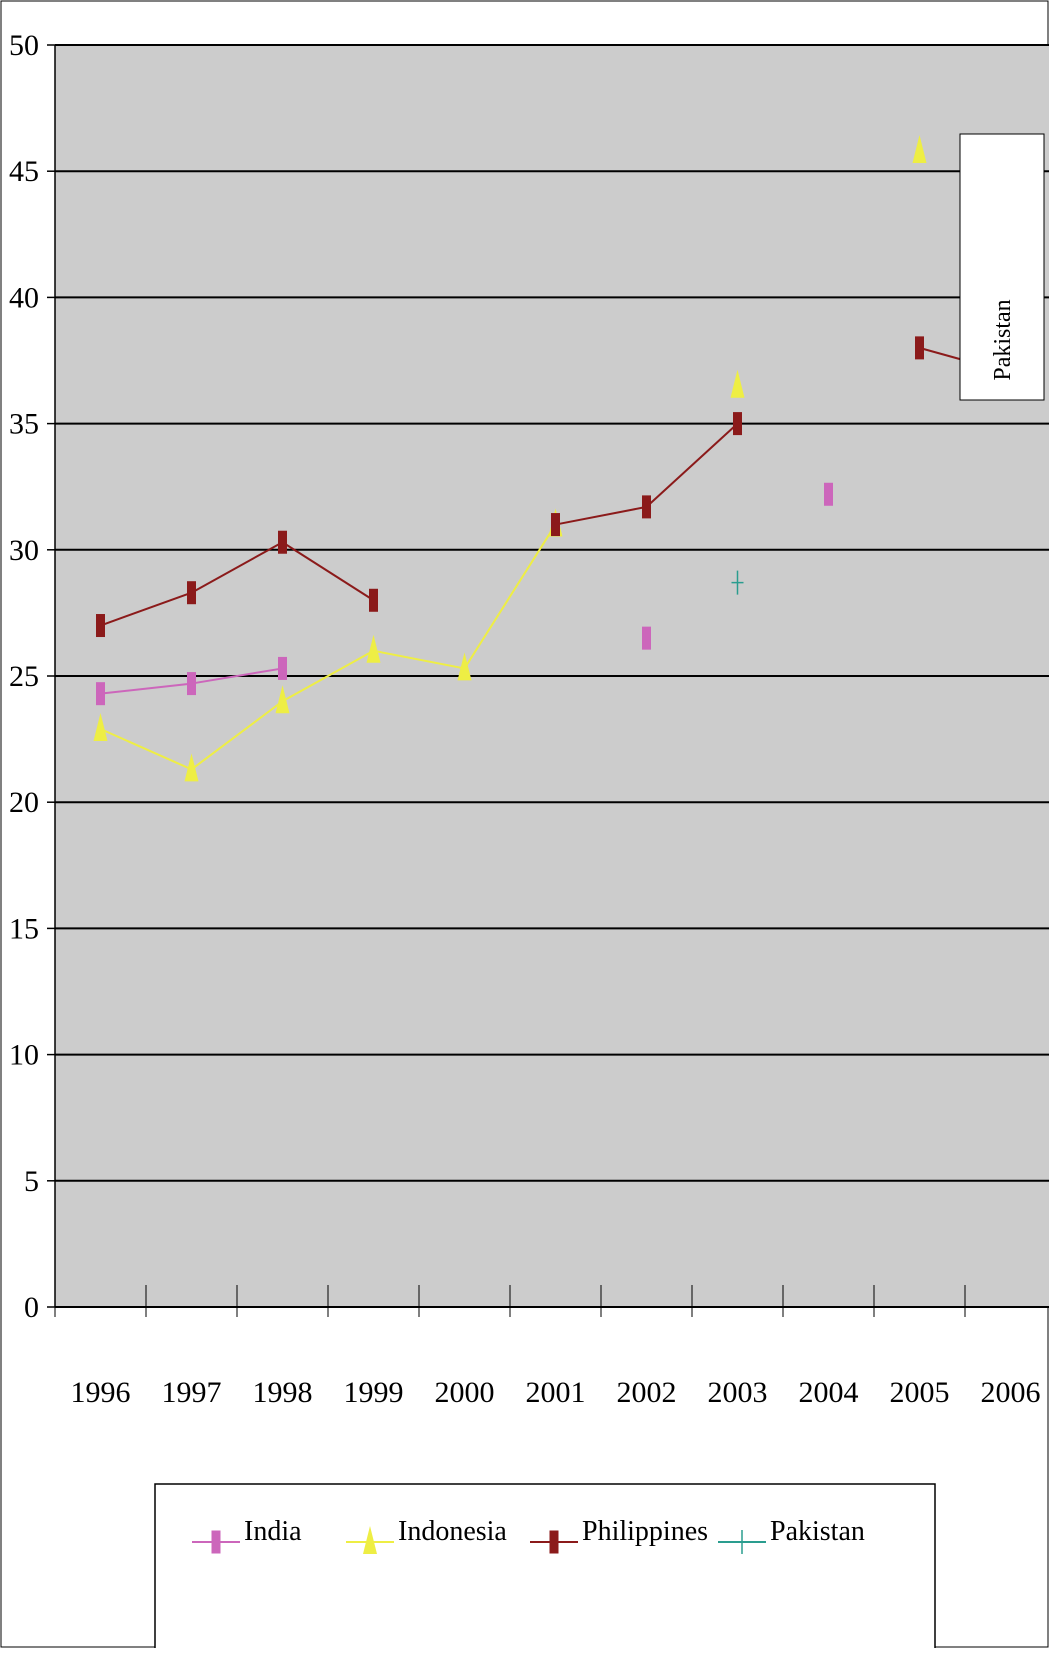 This screenshot has width=1049, height=1653. Describe the element at coordinates (24, 928) in the screenshot. I see `y-tick-label: 15` at that location.